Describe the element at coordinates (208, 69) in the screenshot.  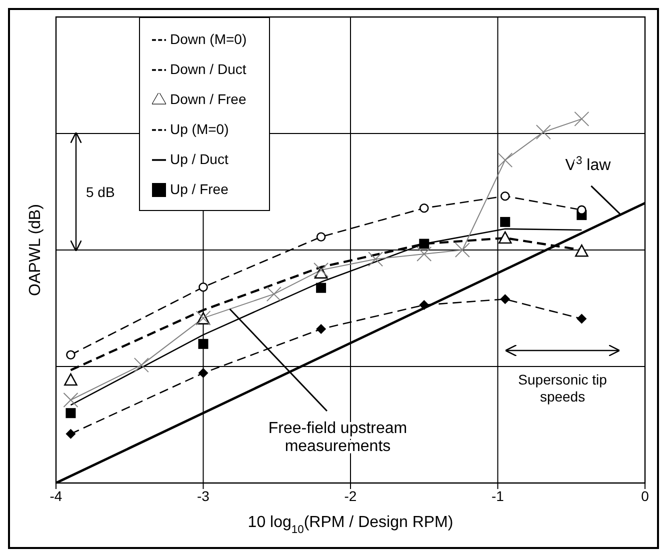
I see `legend-label: Down / Duct` at that location.